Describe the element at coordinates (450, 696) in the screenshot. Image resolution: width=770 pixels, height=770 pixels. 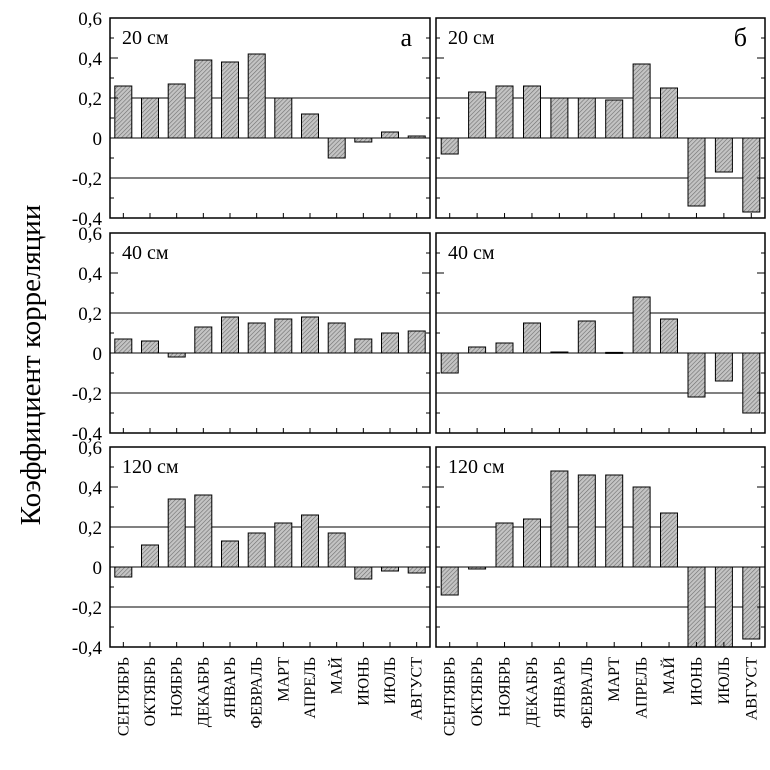
I see `x-tick-label: СЕНТЯБРЬ` at that location.